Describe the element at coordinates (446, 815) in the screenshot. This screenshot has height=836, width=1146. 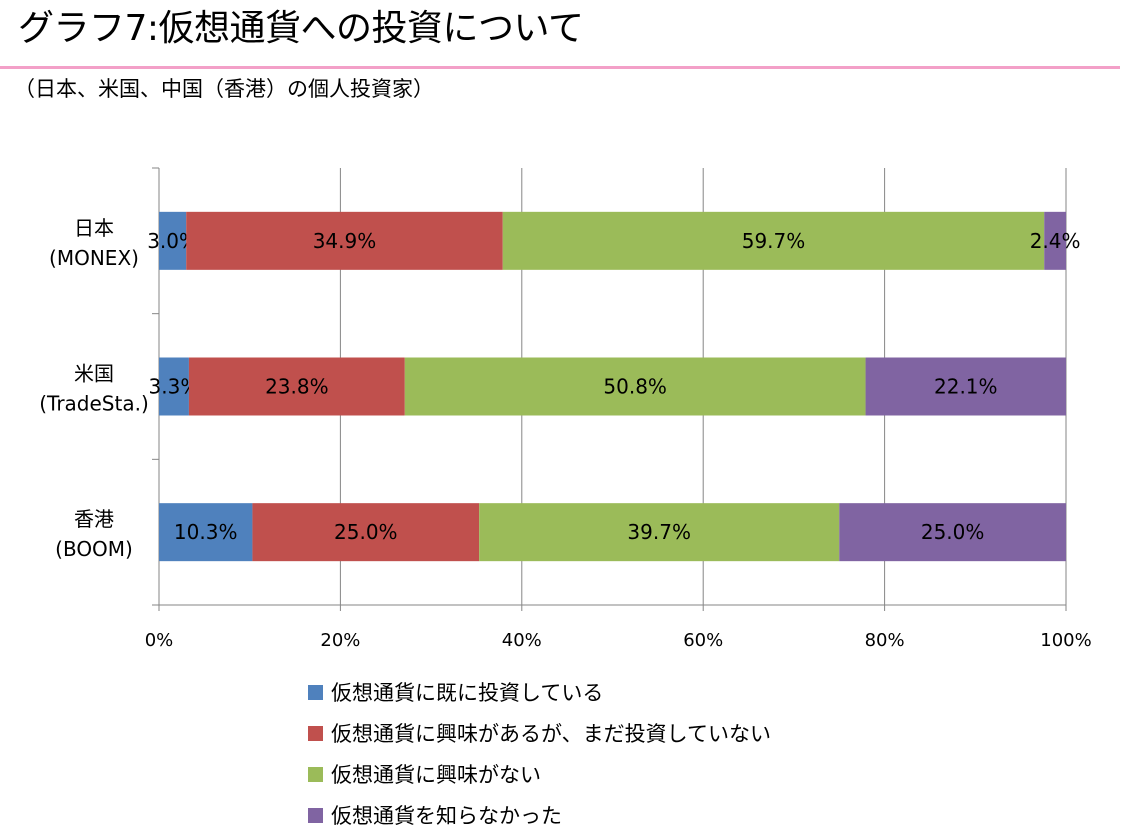
I see `legend-label: 仮想通貨を知らなかった` at that location.